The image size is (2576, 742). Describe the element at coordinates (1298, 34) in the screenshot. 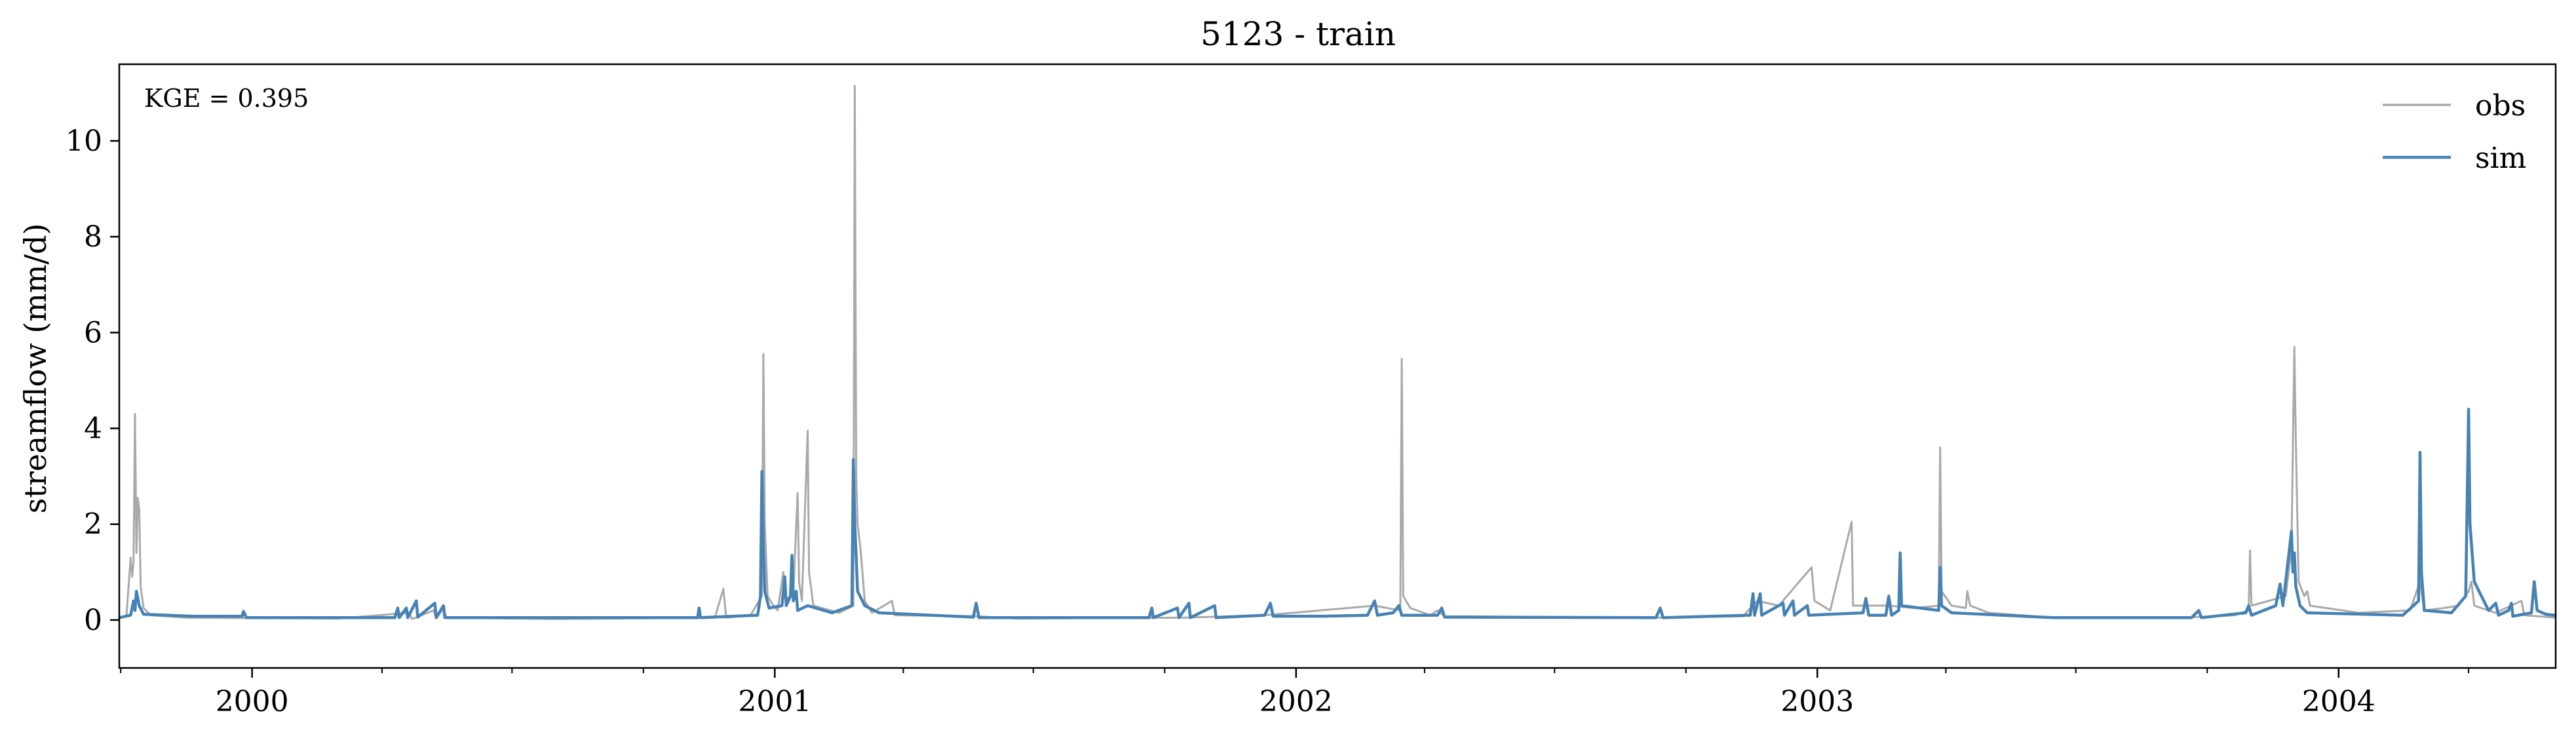

I see `chart-title: 5123 - train` at that location.